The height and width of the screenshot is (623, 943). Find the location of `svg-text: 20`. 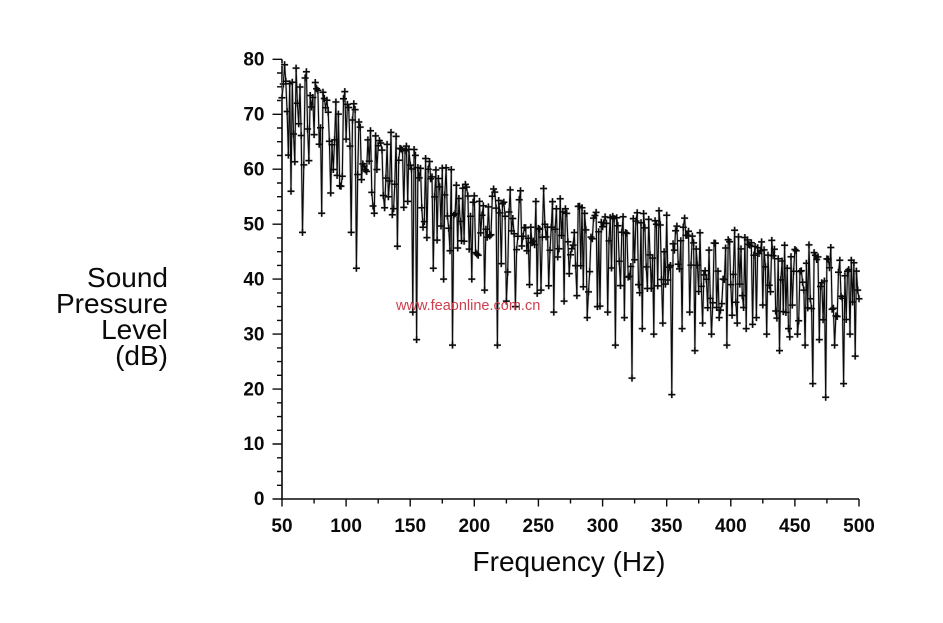

svg-text: 20 is located at coordinates (253, 389).